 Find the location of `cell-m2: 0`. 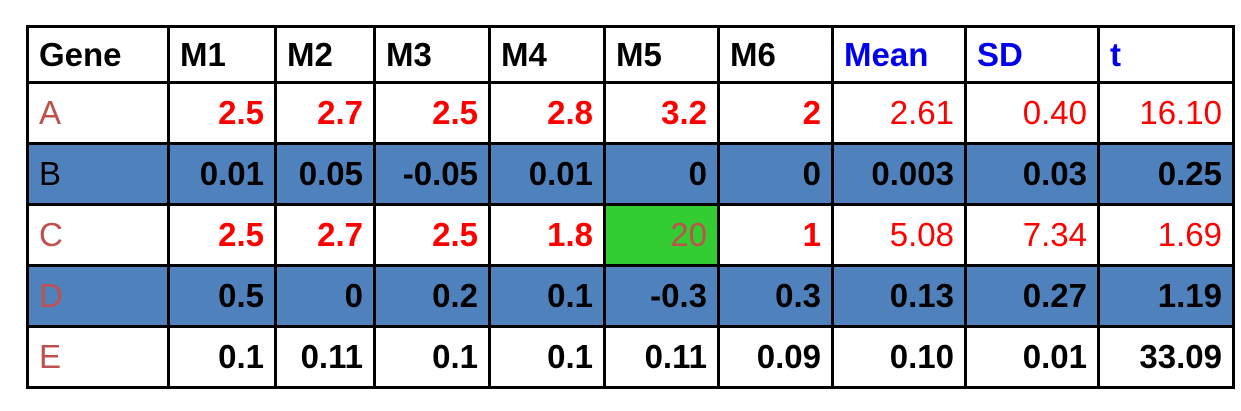

cell-m2: 0 is located at coordinates (325, 296).